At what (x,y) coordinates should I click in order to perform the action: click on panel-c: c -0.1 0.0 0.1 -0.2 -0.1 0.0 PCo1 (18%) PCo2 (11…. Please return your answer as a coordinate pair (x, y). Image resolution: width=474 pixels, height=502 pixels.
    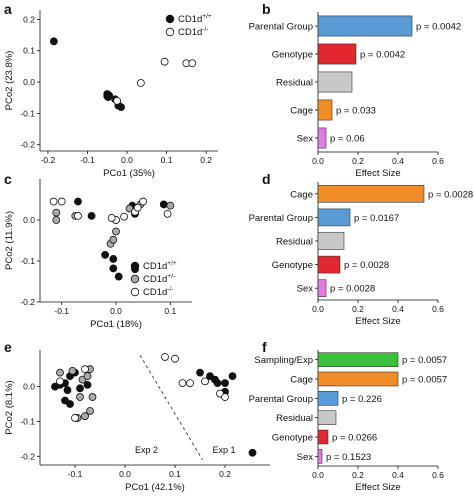
    Looking at the image, I should click on (98, 250).